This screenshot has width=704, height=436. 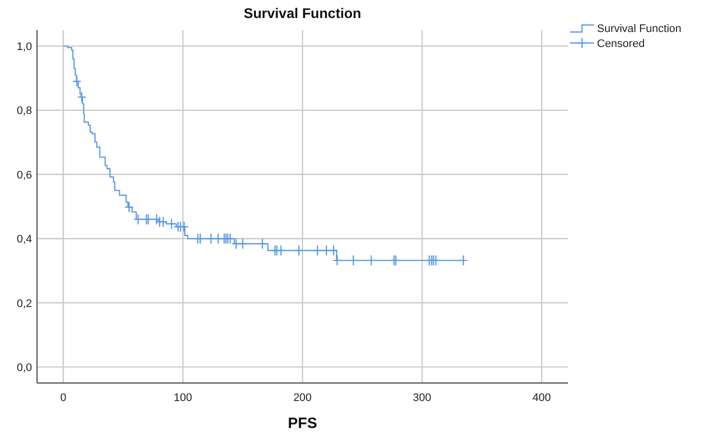 I want to click on chart-title: Survival Function, so click(x=303, y=13).